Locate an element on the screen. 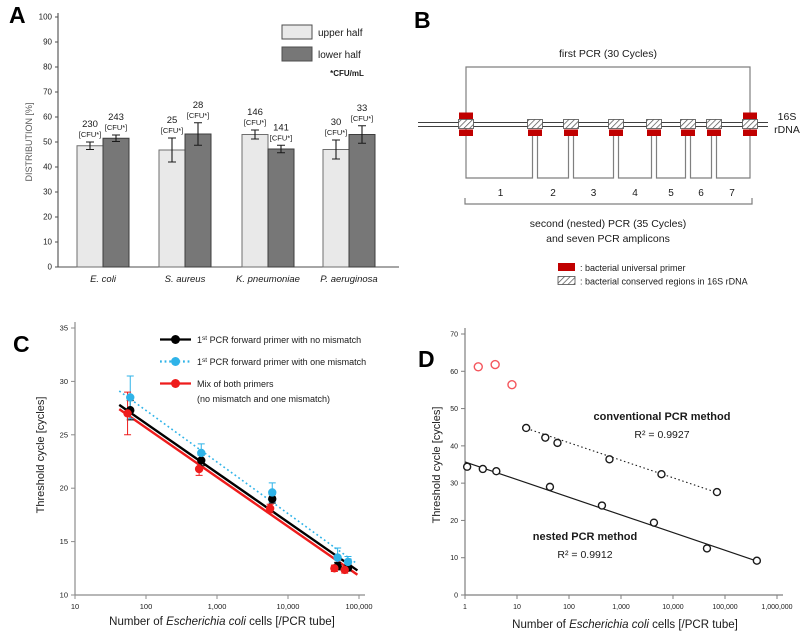 Image resolution: width=810 pixels, height=642 pixels. legend-label-0: 1st PCR forward primer with no mismatch is located at coordinates (279, 340).